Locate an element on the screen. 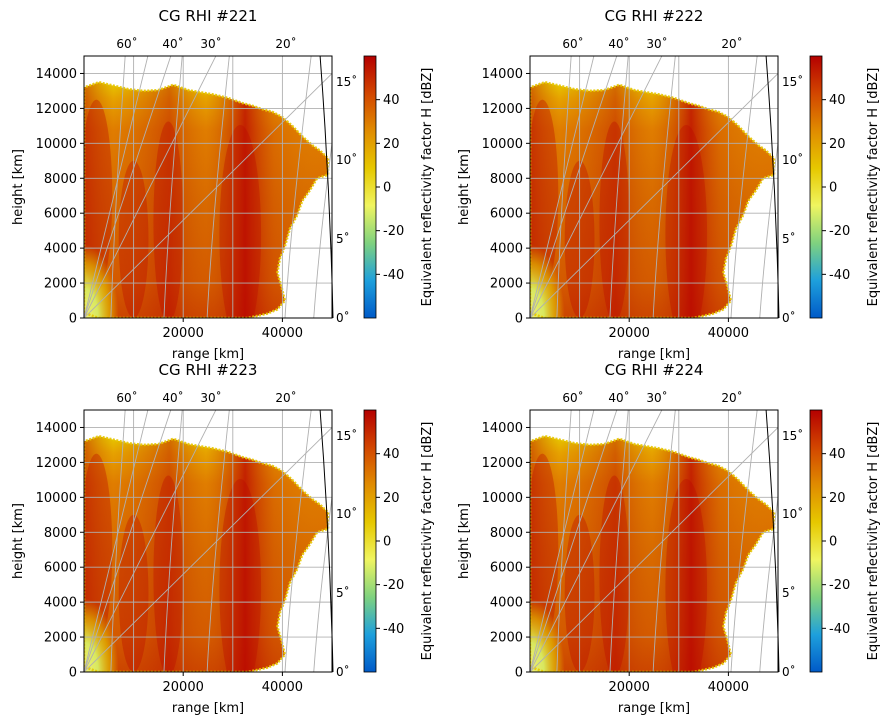 This screenshot has height=725, width=890. colorbar-tick-label: -20 is located at coordinates (839, 585).